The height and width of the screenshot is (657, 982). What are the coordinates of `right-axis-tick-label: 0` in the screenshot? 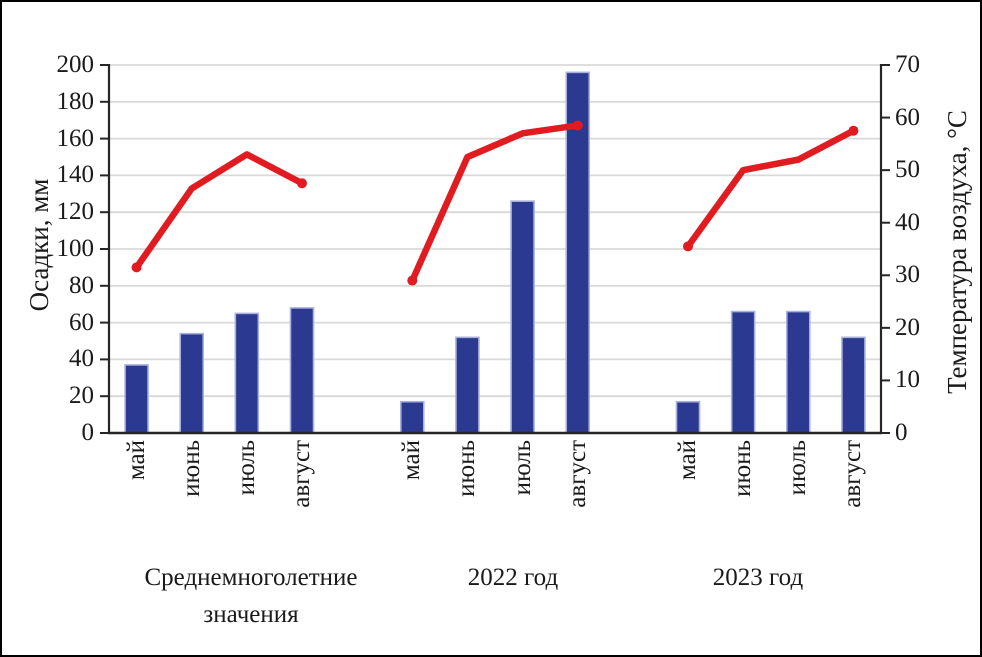 It's located at (901, 432).